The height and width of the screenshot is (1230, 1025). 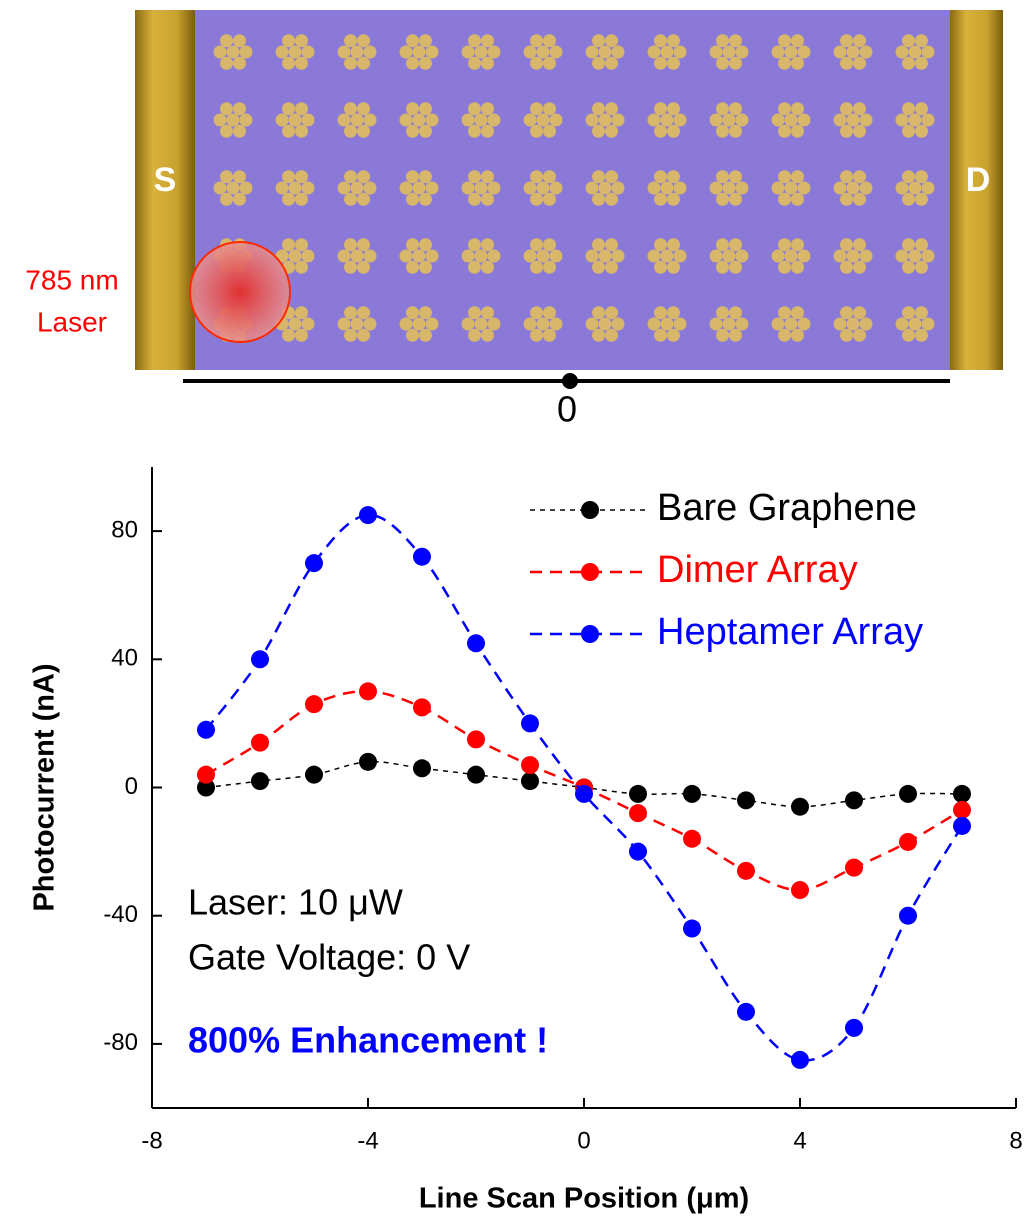 What do you see at coordinates (120, 1042) in the screenshot?
I see `y-tick-label: -80` at bounding box center [120, 1042].